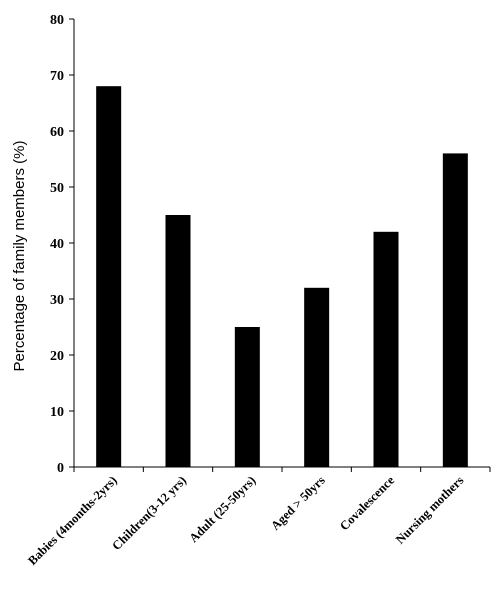  Describe the element at coordinates (57, 132) in the screenshot. I see `y-tick-label: 60` at that location.